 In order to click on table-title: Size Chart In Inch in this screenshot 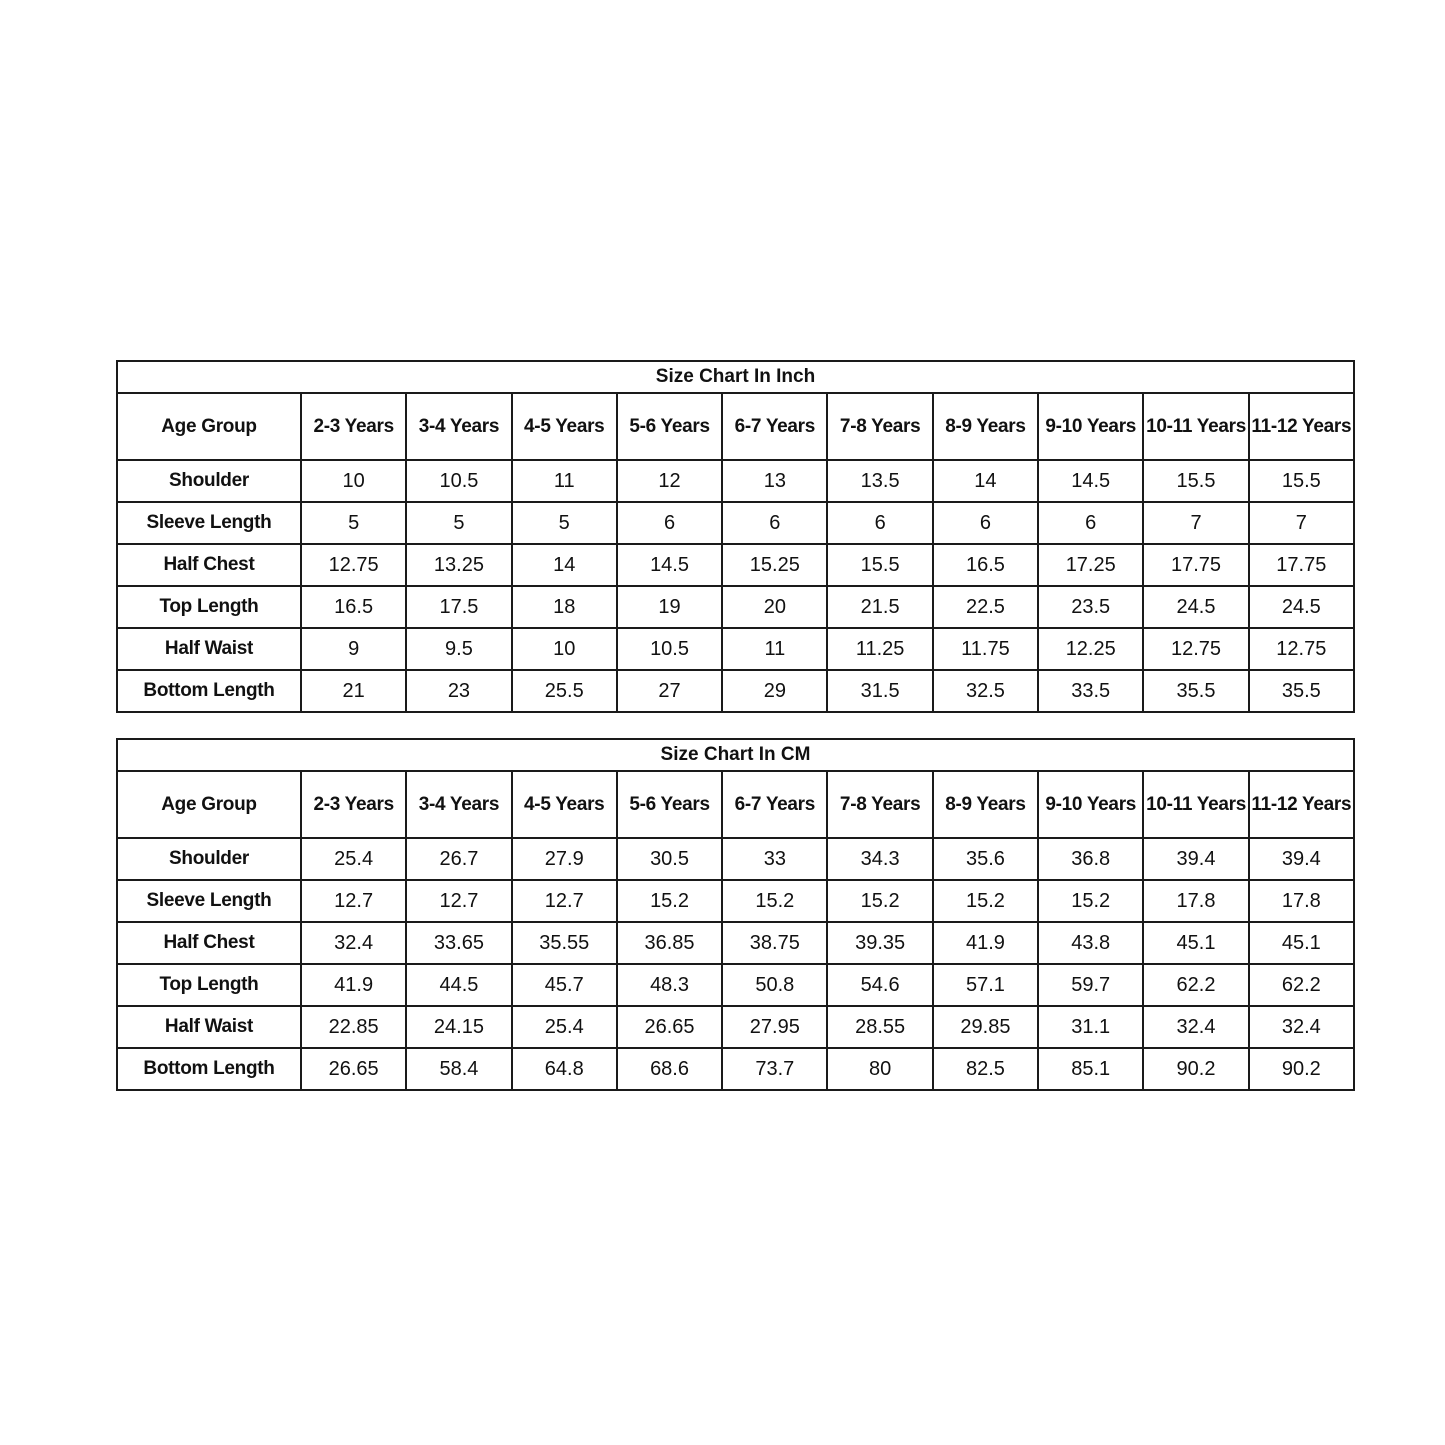, I will do `click(735, 377)`.